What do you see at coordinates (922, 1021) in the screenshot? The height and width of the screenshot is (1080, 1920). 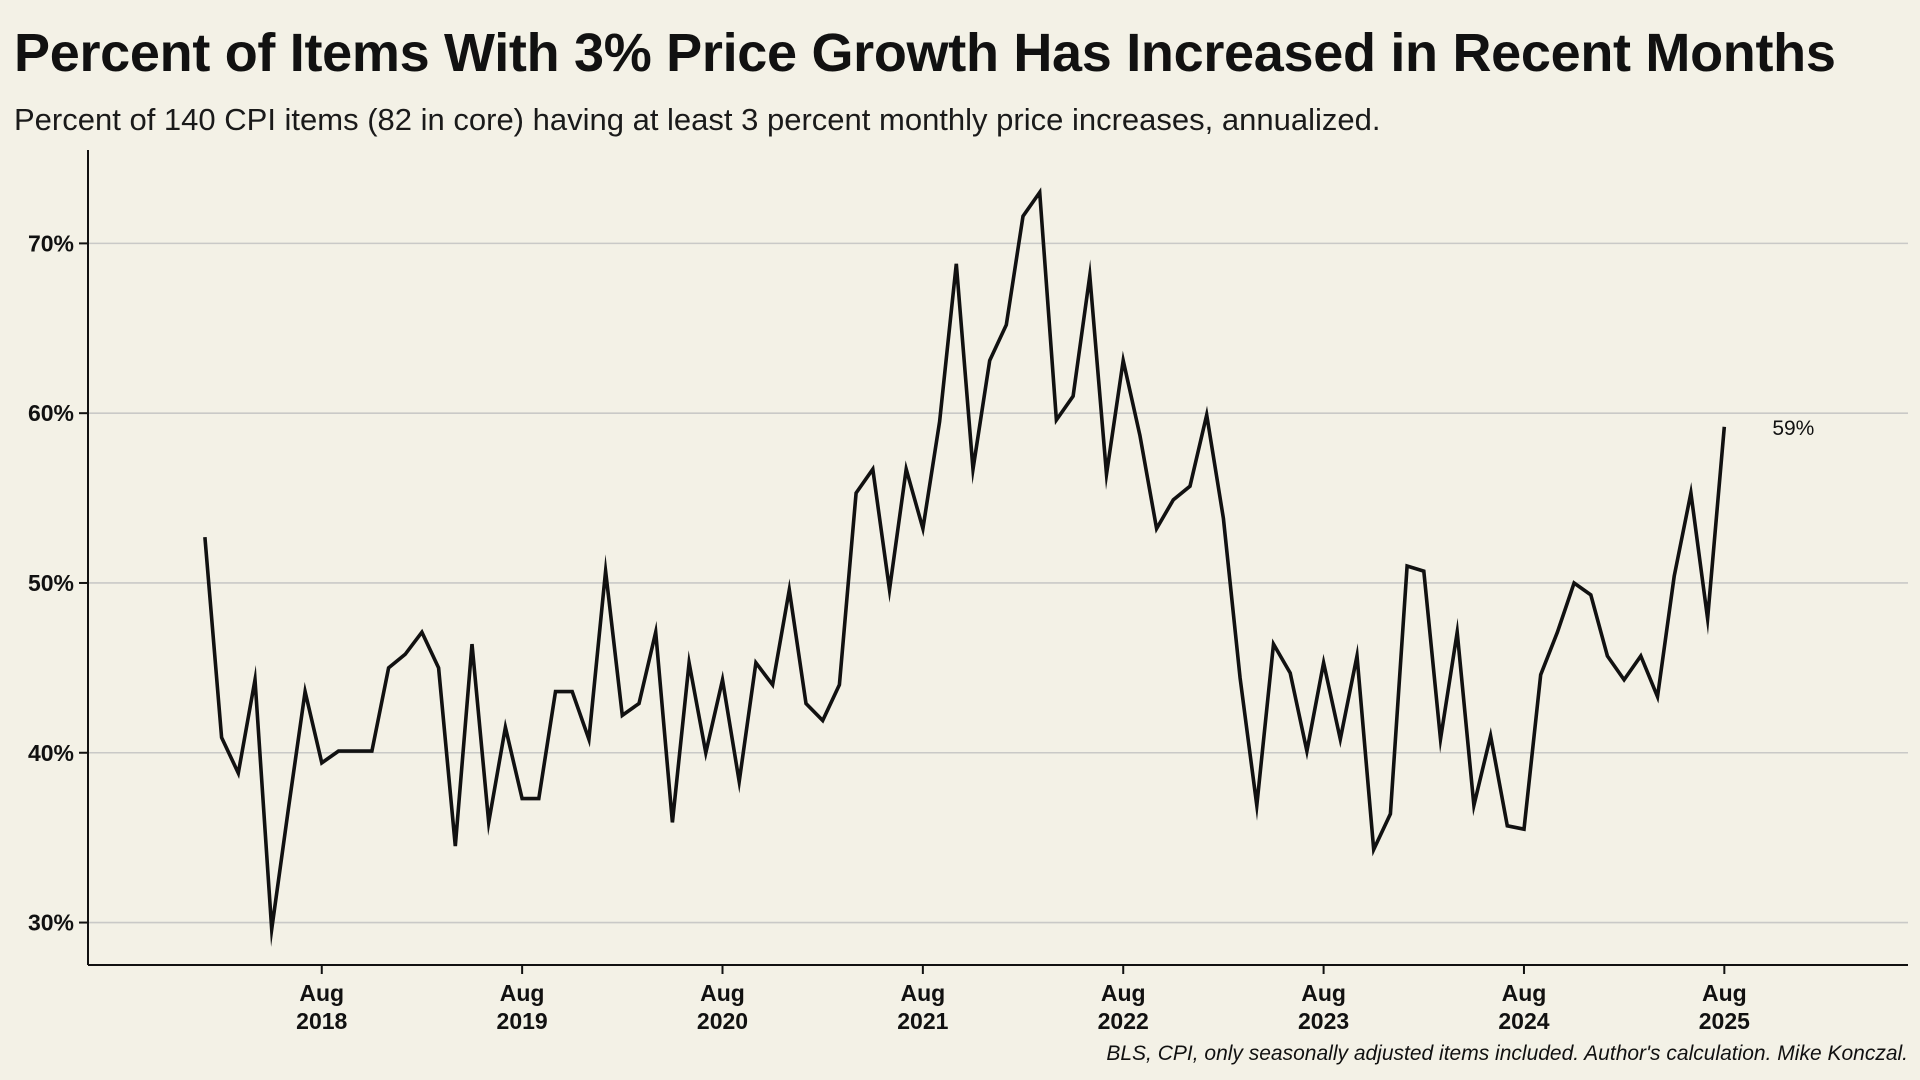 I see `x-tick-label-year: 2021` at bounding box center [922, 1021].